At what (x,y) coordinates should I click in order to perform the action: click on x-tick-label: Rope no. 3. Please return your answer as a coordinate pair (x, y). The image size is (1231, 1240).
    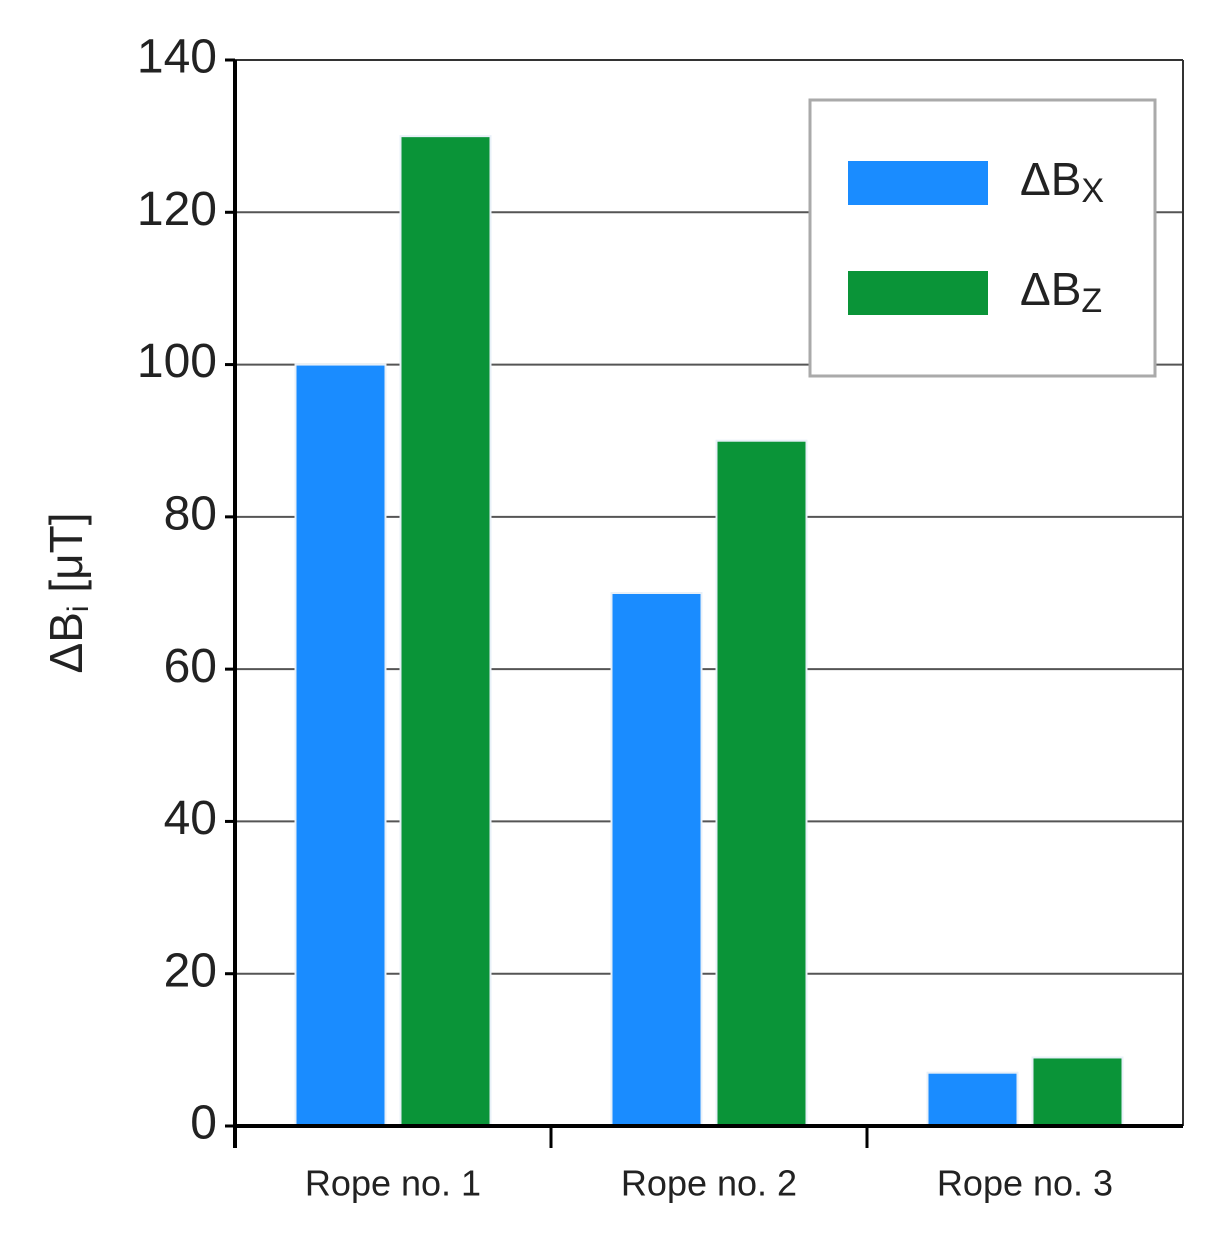
    Looking at the image, I should click on (1025, 1183).